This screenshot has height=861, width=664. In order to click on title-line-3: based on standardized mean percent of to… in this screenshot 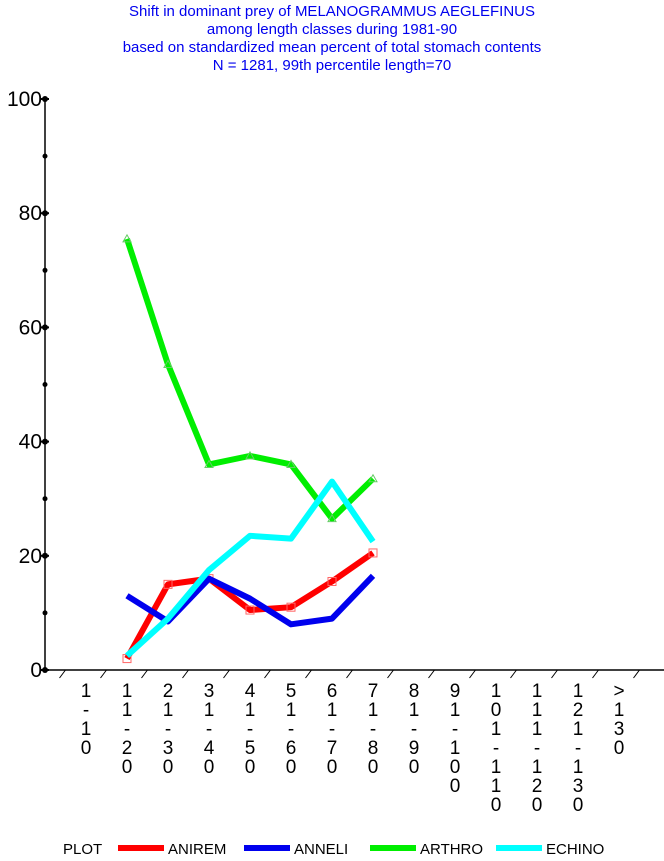, I will do `click(332, 47)`.